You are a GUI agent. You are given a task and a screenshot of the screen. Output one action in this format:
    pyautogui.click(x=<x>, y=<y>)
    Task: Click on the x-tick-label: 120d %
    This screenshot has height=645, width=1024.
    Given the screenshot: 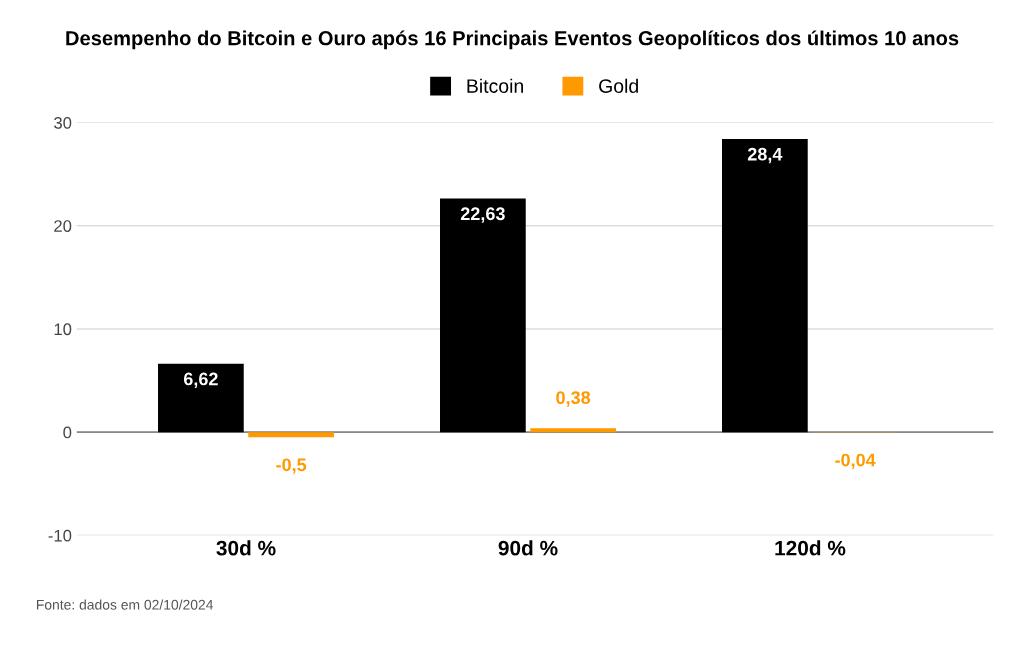 What is the action you would take?
    pyautogui.click(x=810, y=548)
    